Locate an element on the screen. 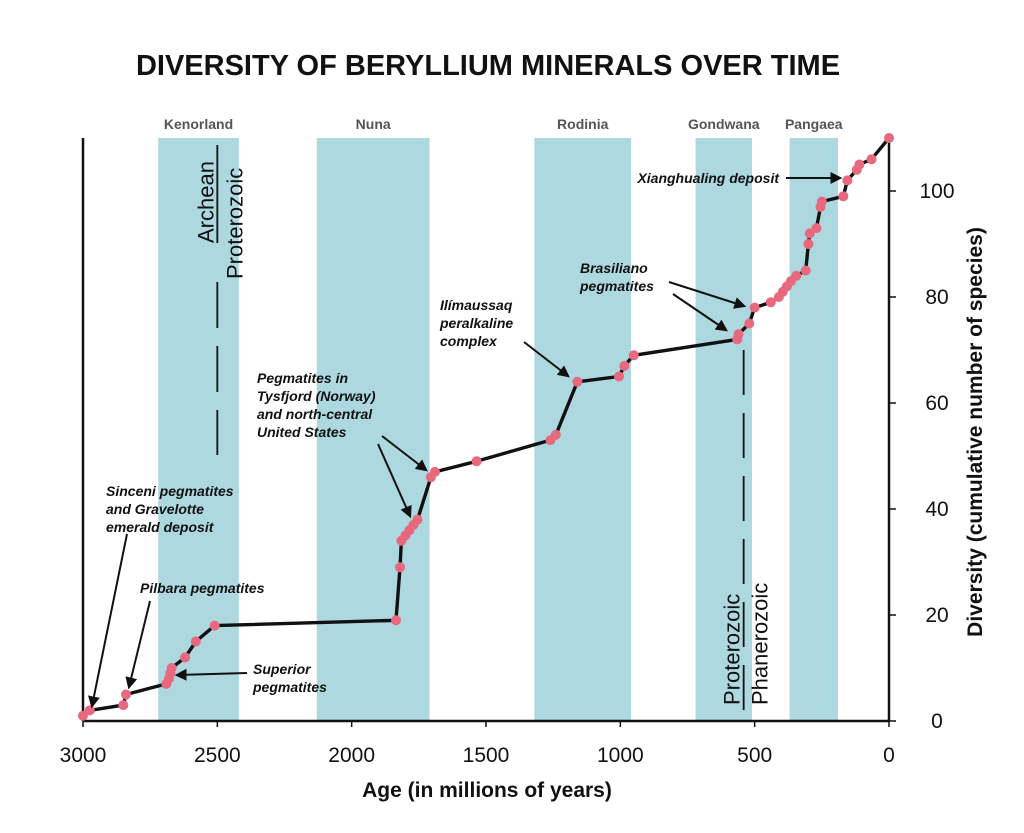 This screenshot has height=833, width=1024. annotation-line: Xianghualing deposit is located at coordinates (708, 178).